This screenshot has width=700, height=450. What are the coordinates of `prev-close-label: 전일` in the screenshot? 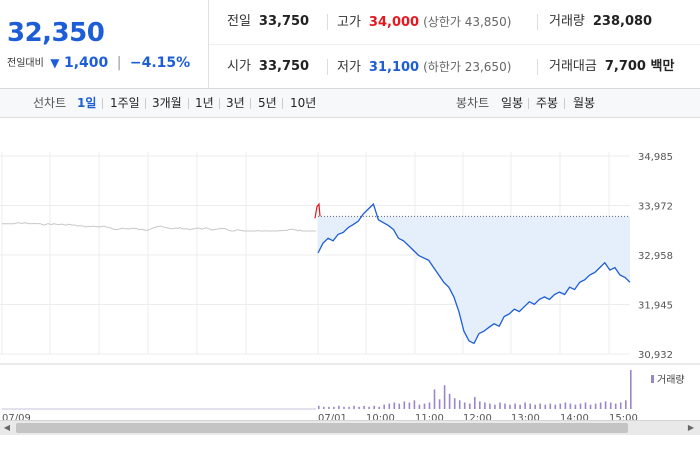 It's located at (239, 21).